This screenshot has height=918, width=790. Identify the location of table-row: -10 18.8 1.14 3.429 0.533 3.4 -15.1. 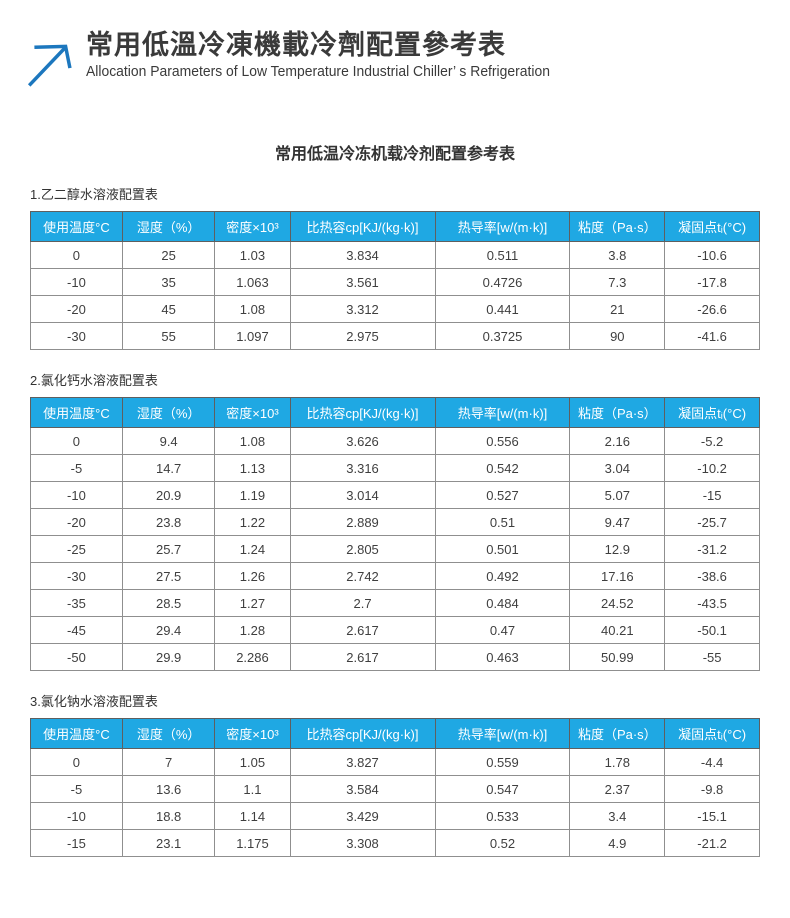
(395, 816).